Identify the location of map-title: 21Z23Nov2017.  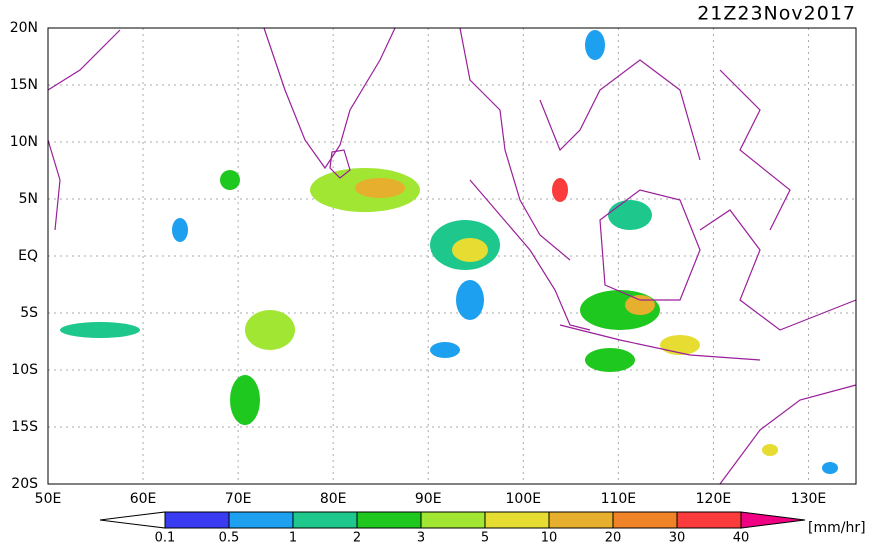
(776, 14).